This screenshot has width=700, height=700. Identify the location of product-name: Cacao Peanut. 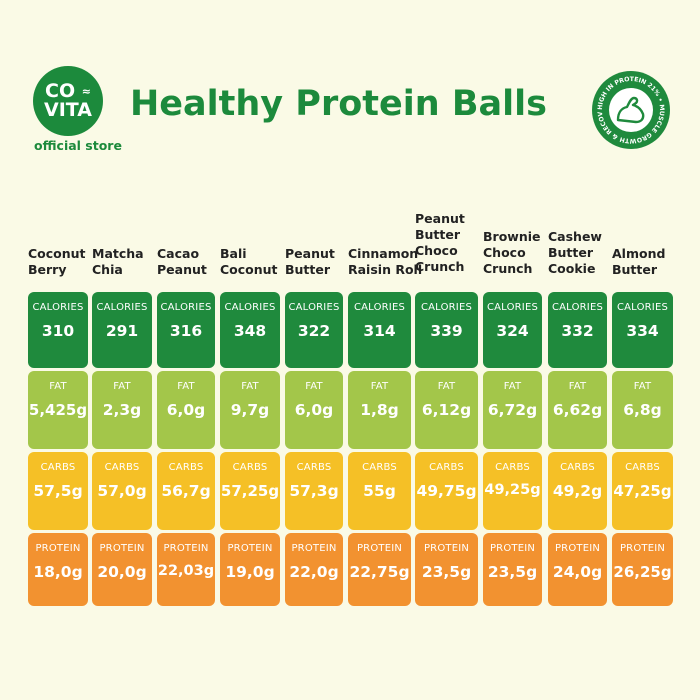
(182, 261).